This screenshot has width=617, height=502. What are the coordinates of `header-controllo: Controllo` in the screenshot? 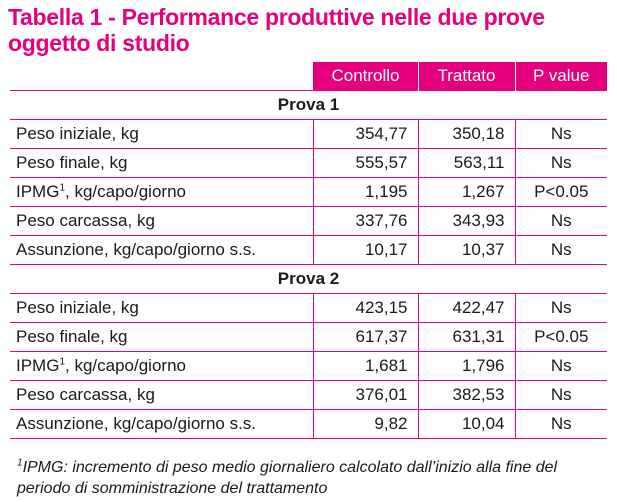 It's located at (366, 76).